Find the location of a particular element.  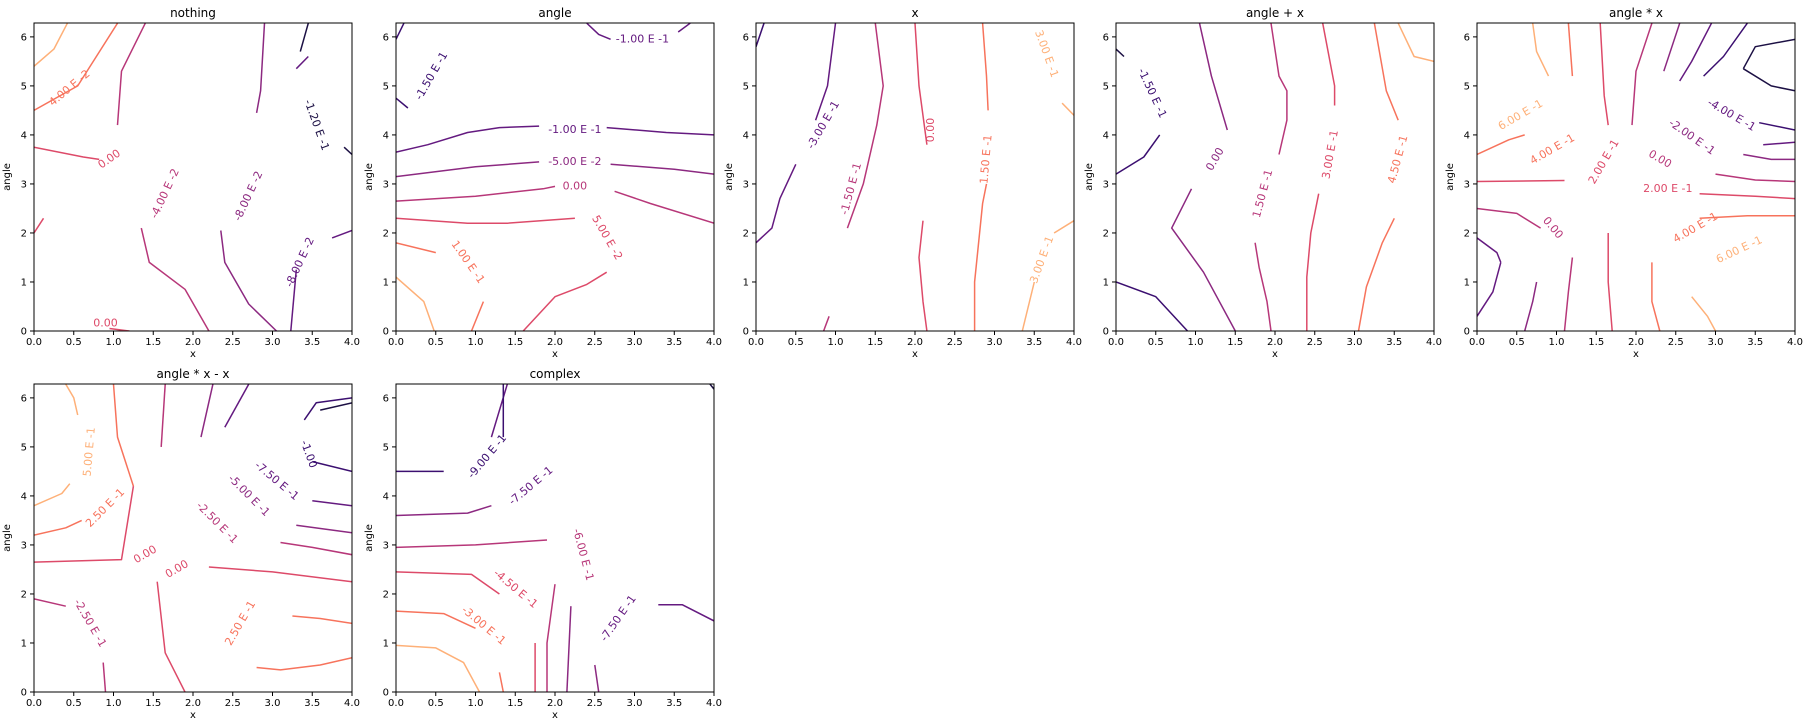

contour-label: -1.50 E -1 is located at coordinates (851, 188).